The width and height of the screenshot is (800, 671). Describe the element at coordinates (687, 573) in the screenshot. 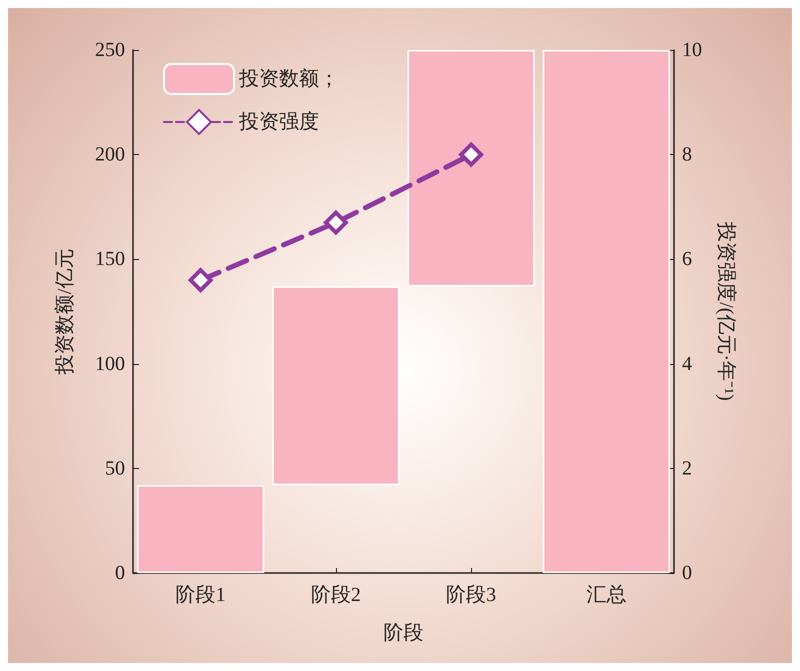

I see `y2-tick-label: 0` at that location.